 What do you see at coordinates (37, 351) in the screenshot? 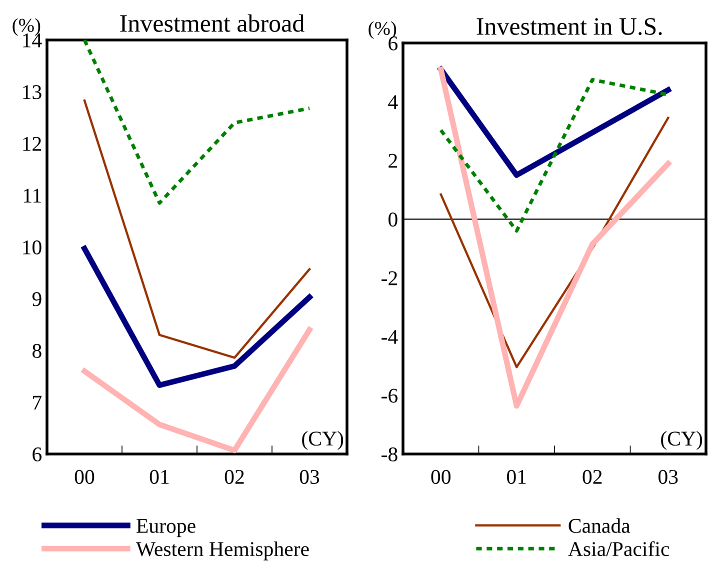
I see `y-tick-label: 8` at bounding box center [37, 351].